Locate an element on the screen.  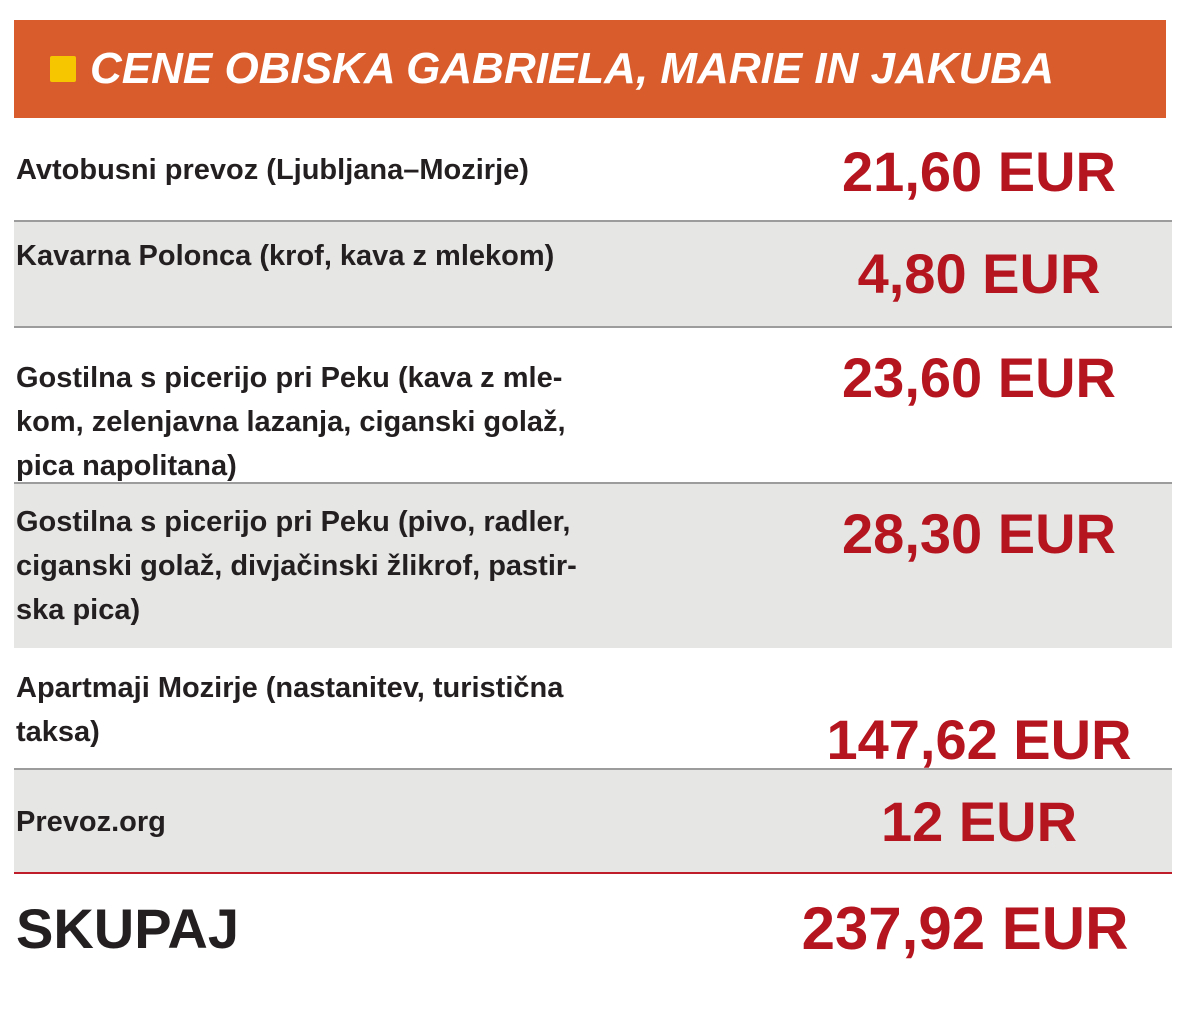
row-price: 23,60 EUR is located at coordinates (979, 377).